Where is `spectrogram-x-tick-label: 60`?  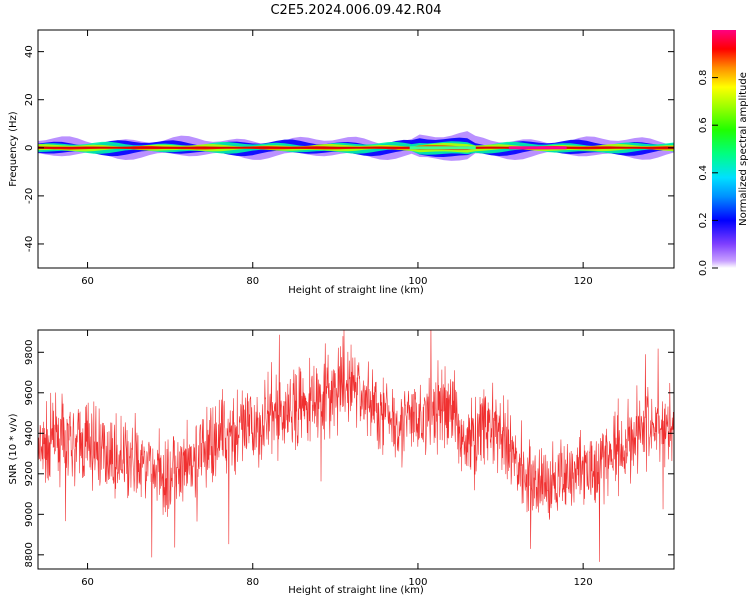 spectrogram-x-tick-label: 60 is located at coordinates (87, 281).